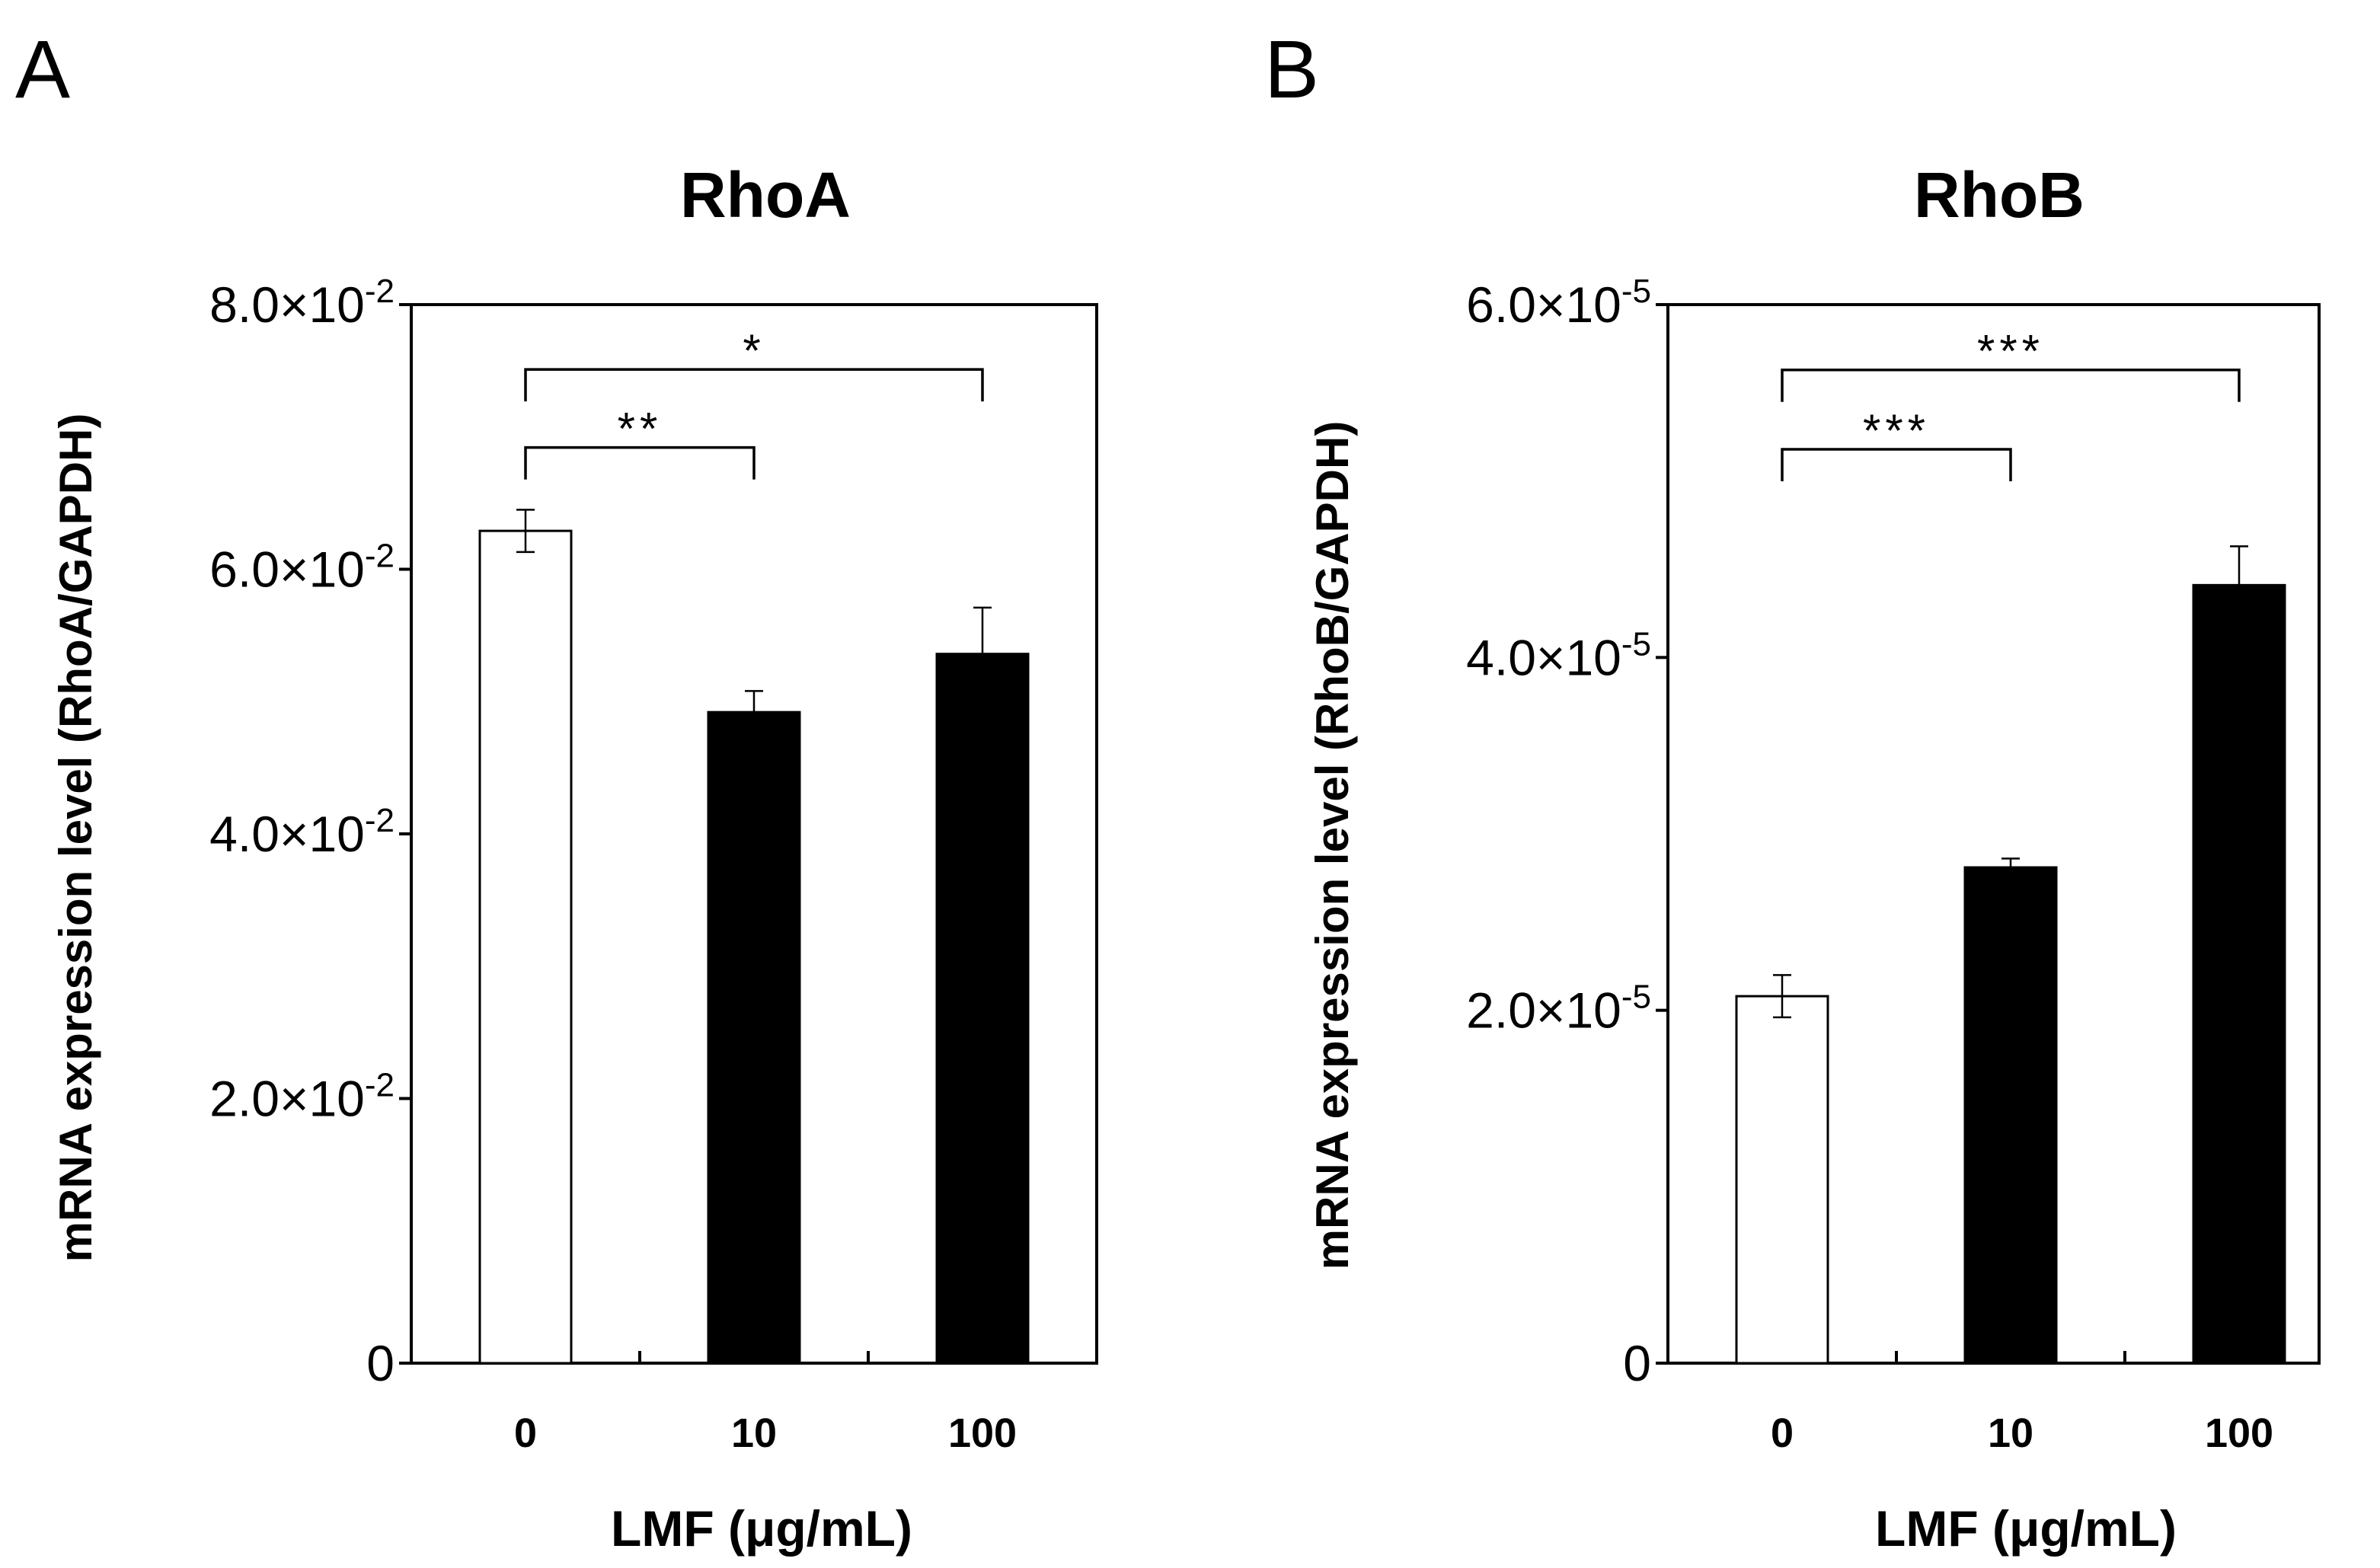 This screenshot has width=2380, height=1568. What do you see at coordinates (380, 1363) in the screenshot?
I see `y-tick-label-rhoa: 0` at bounding box center [380, 1363].